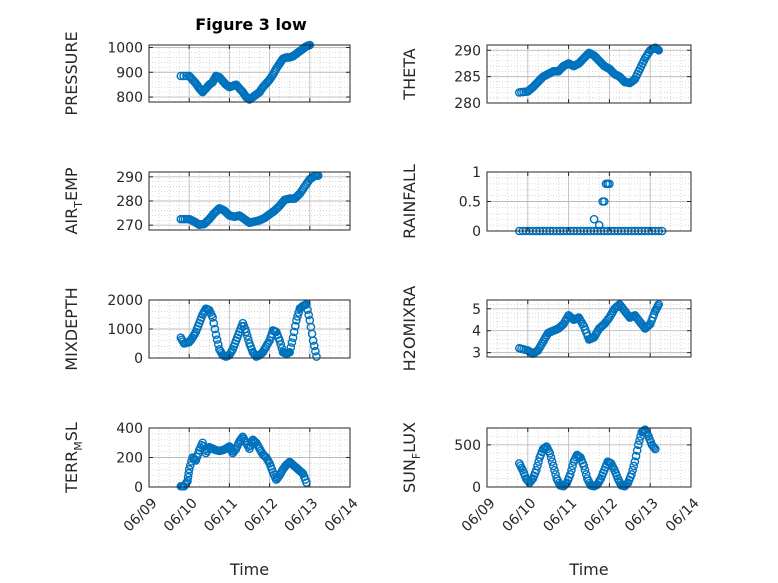 The image size is (778, 583). What do you see at coordinates (129, 226) in the screenshot?
I see `y-tick-label: 270` at bounding box center [129, 226].